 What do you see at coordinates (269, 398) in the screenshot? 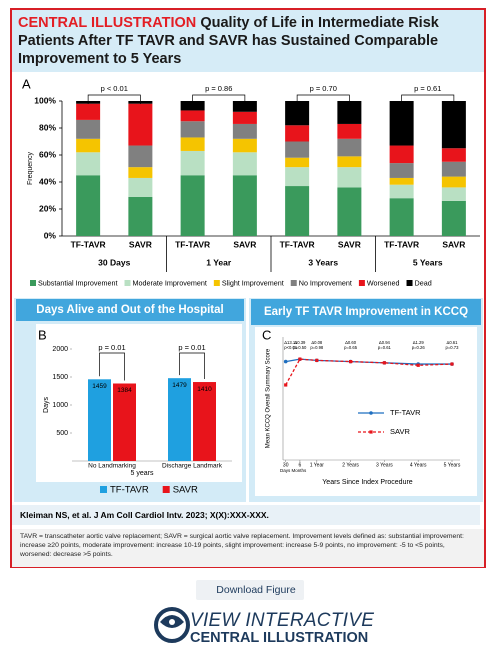
I see `y-axis-label: Mean KCCQ Overall Summary Score` at bounding box center [269, 398].